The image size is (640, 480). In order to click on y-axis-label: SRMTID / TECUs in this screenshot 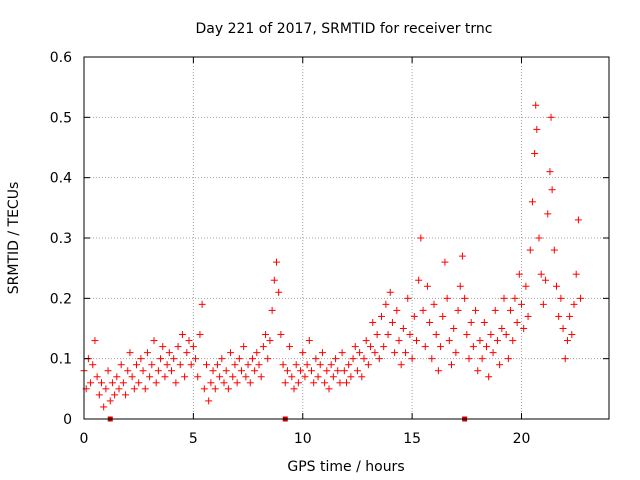, I will do `click(14, 238)`.